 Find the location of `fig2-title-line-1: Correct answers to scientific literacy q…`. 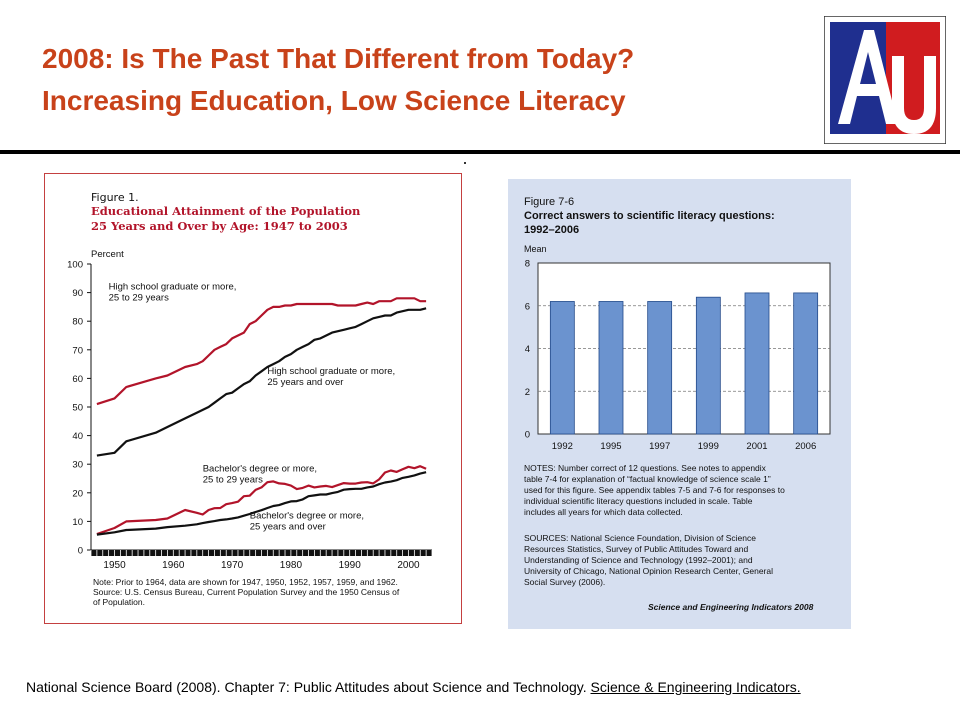

fig2-title-line-1: Correct answers to scientific literacy q… is located at coordinates (649, 216).